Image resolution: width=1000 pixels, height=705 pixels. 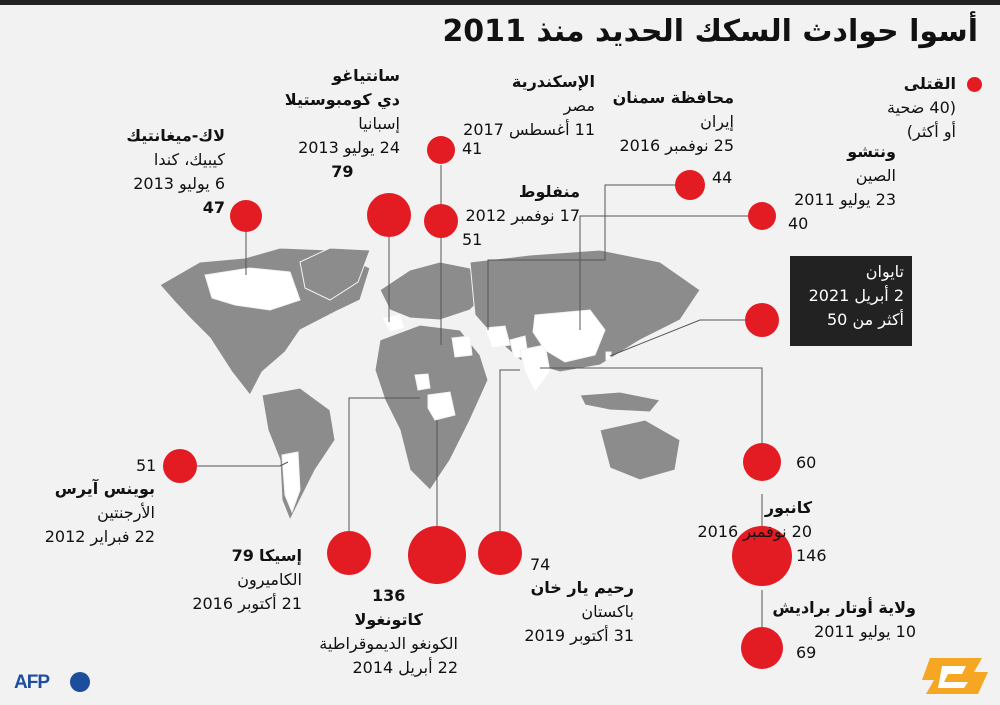 I want to click on event-deaths: أكثر من 50, so click(x=865, y=319).